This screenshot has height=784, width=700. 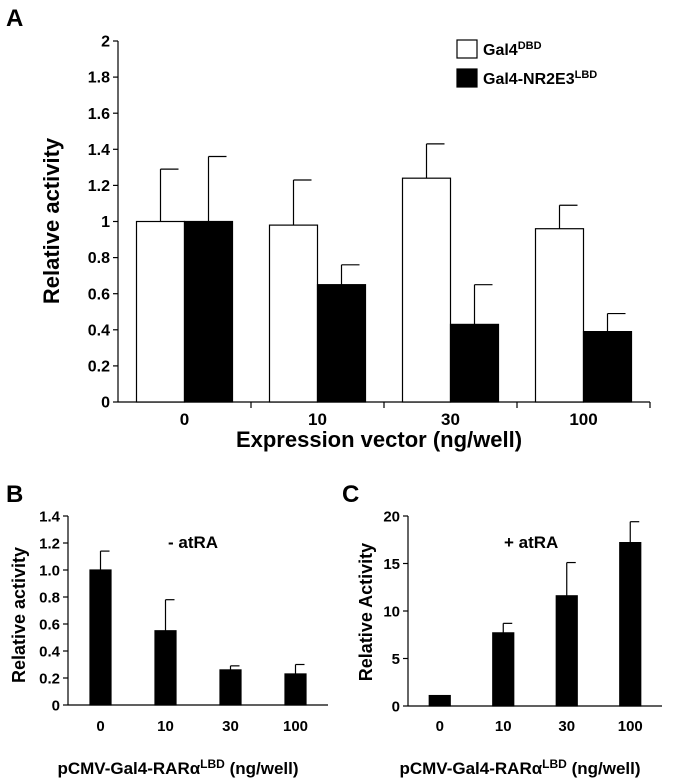 I want to click on chart-a-y-tick-label: 2, so click(x=105, y=42).